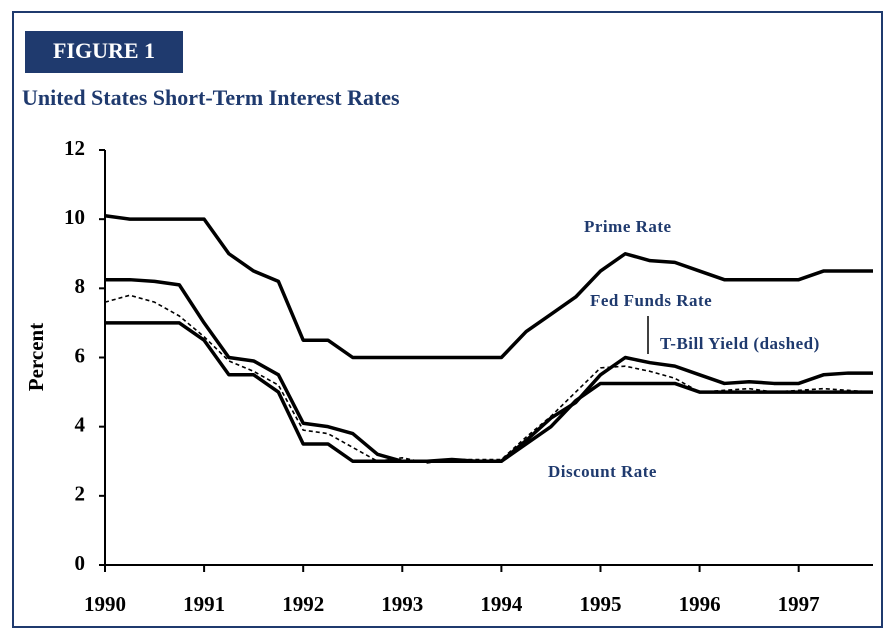 The height and width of the screenshot is (628, 883). I want to click on figure-label: FIGURE 1, so click(104, 50).